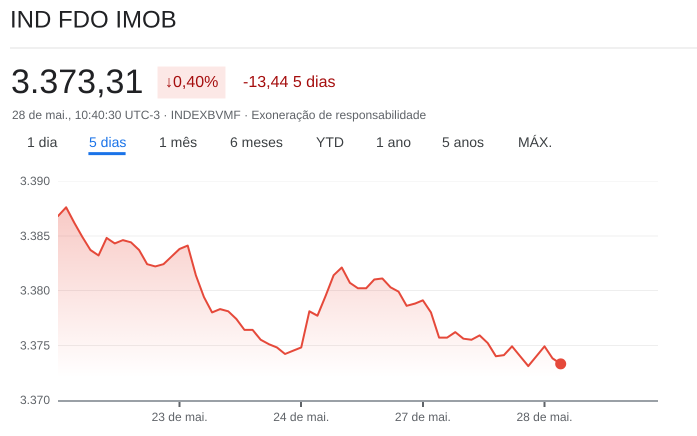 The image size is (697, 436). I want to click on x-tick-label: 23 de mai., so click(180, 417).